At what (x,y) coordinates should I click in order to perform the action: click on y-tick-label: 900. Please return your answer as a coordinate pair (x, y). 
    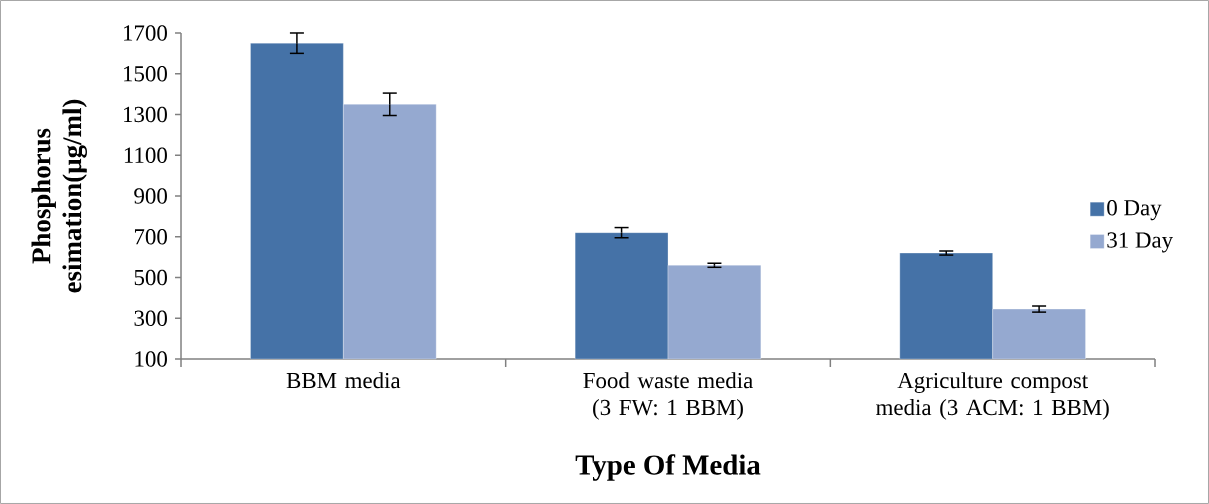
    Looking at the image, I should click on (150, 196).